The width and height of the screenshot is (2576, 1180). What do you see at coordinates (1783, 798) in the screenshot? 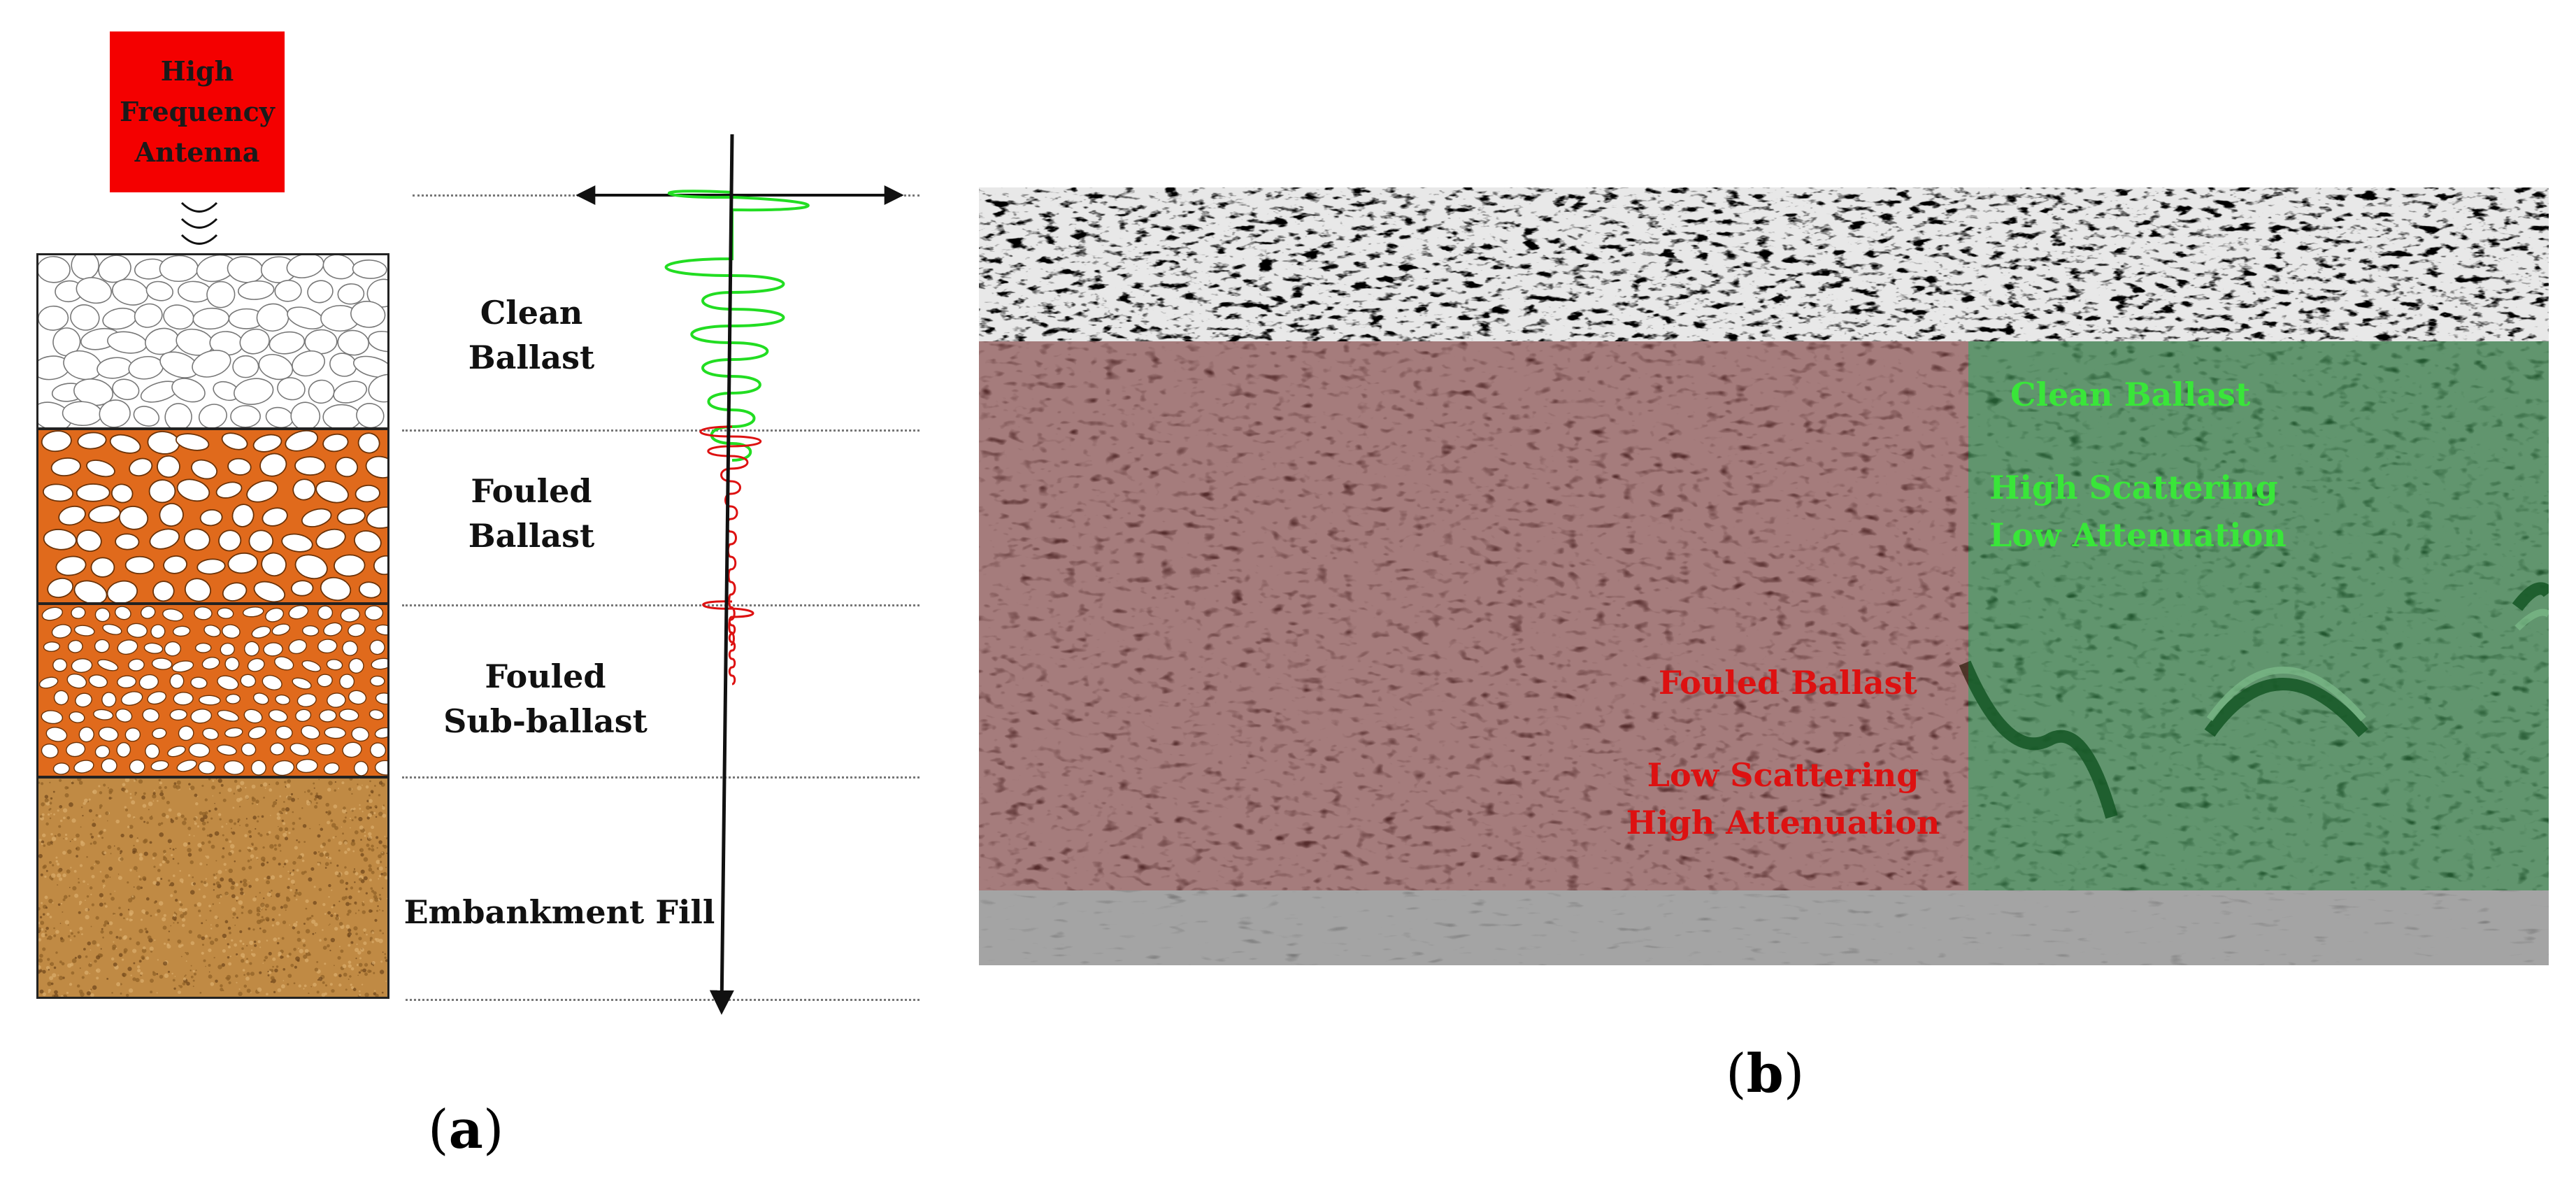
I see `fouled-ballast-desc: Low Scattering High Attenuation` at bounding box center [1783, 798].